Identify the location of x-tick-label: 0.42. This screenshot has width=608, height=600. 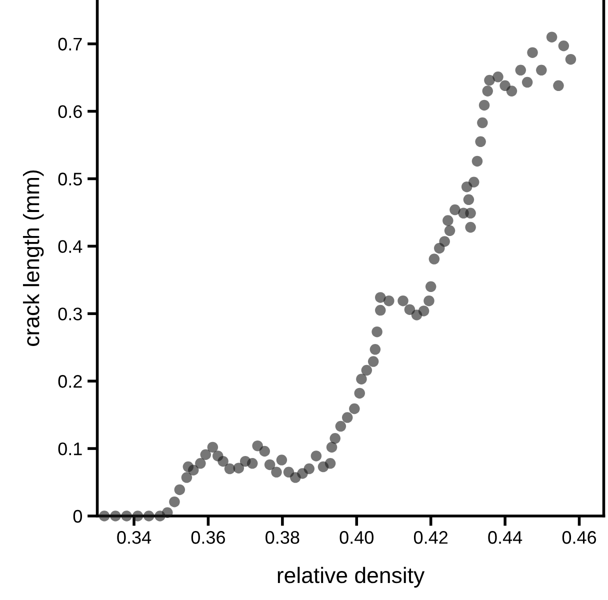
(431, 537).